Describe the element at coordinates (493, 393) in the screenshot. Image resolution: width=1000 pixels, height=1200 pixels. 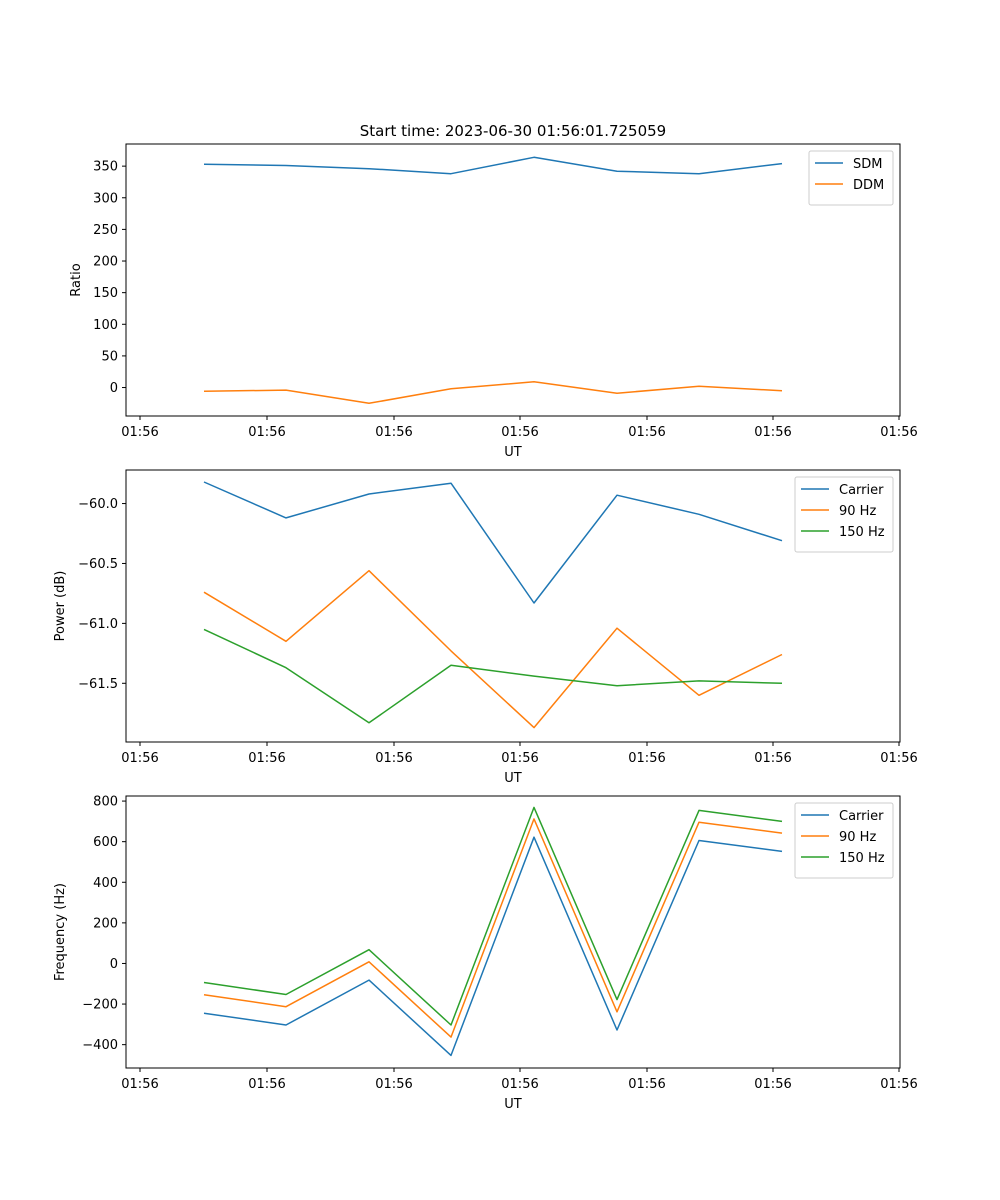
I see `series-line-ddm` at that location.